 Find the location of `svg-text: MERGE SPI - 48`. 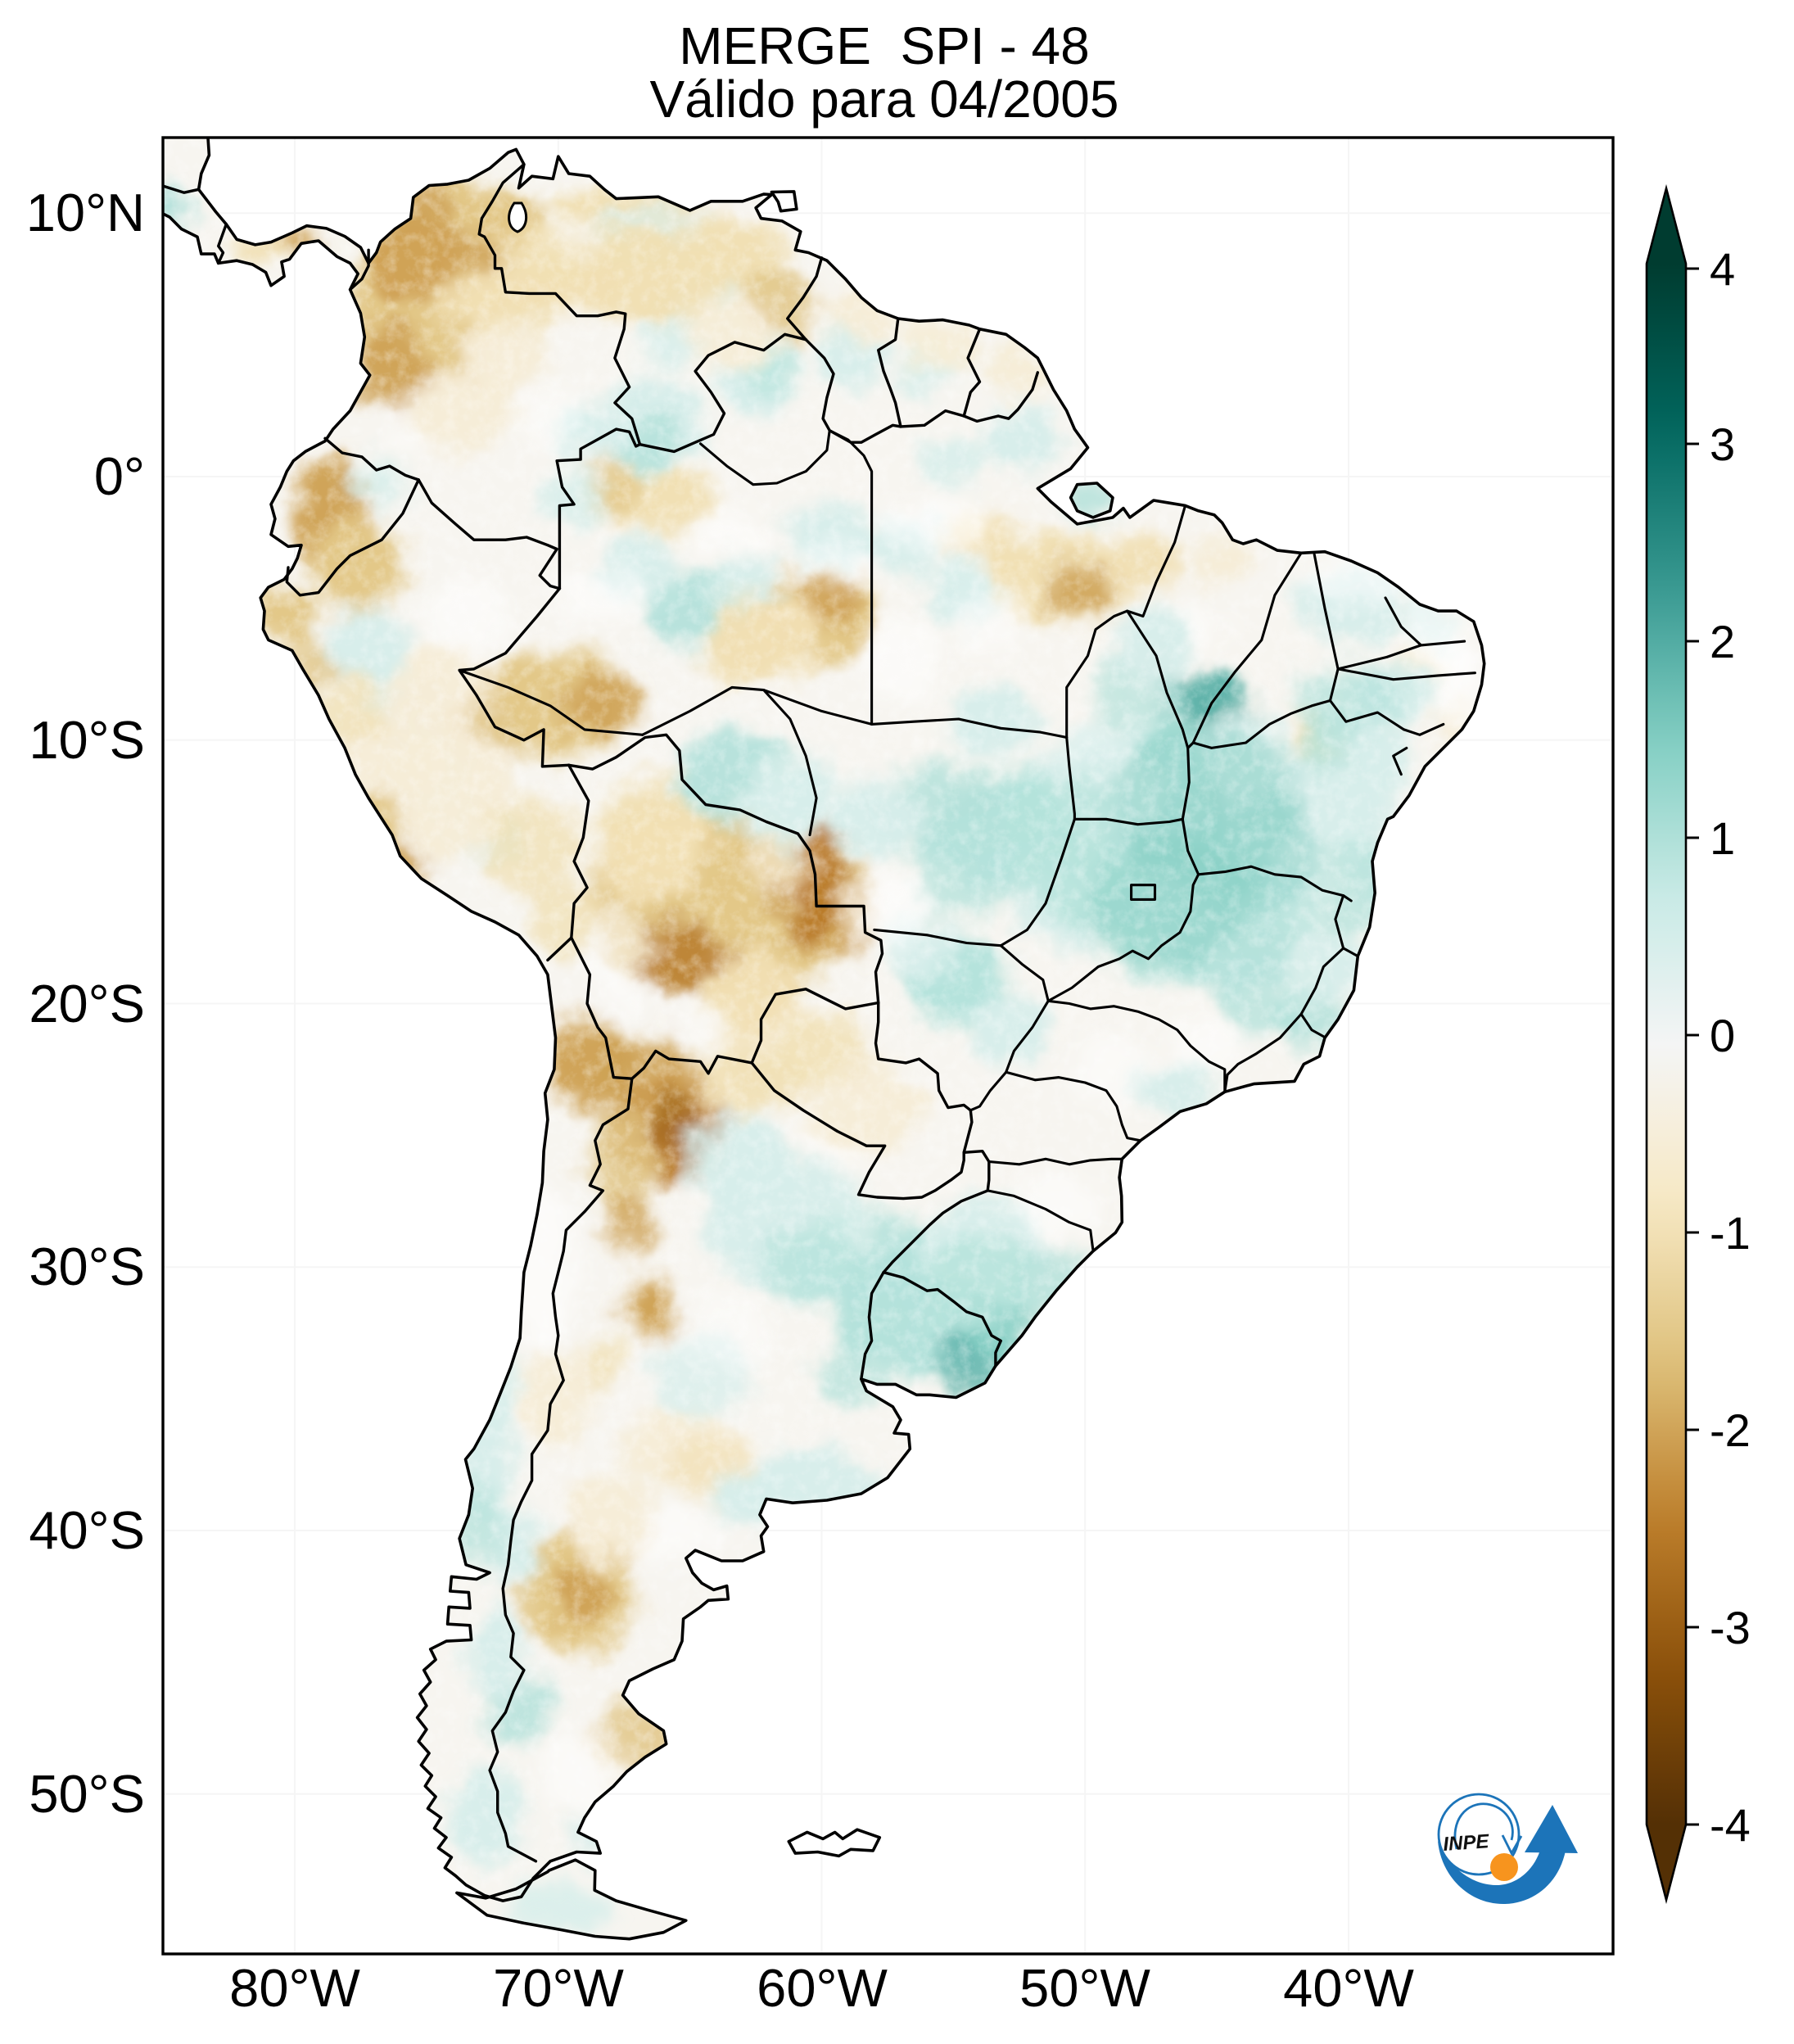

svg-text: MERGE SPI - 48 is located at coordinates (884, 45).